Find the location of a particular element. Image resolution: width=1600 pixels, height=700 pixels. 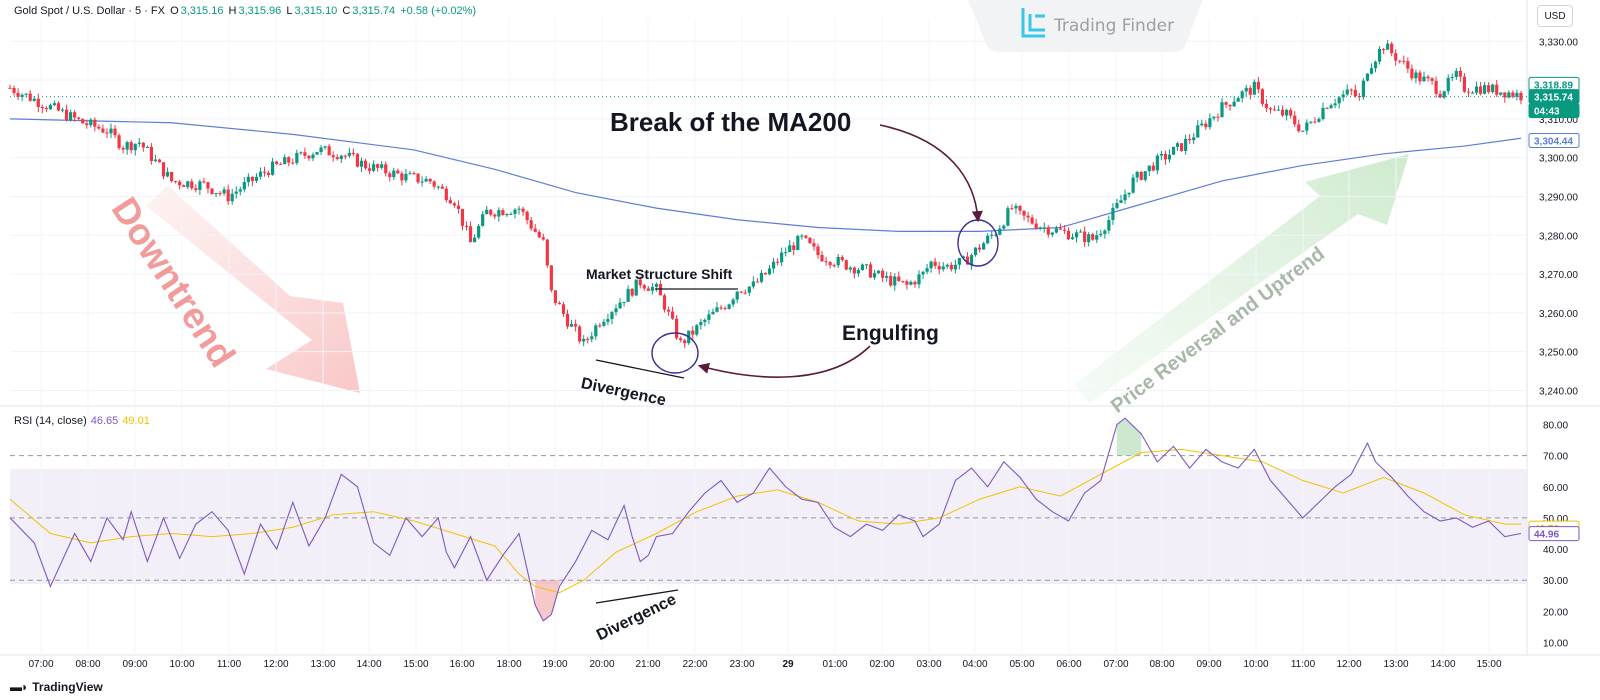

time-tick-label: 14:00 is located at coordinates (368, 664).